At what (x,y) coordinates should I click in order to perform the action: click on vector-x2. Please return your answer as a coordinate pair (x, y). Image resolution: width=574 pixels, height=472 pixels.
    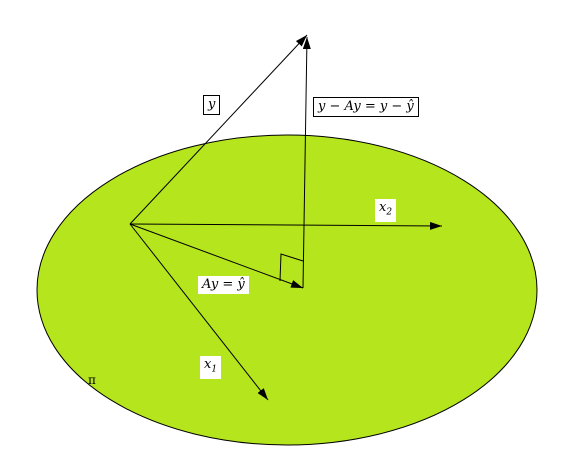
    Looking at the image, I should click on (286, 225).